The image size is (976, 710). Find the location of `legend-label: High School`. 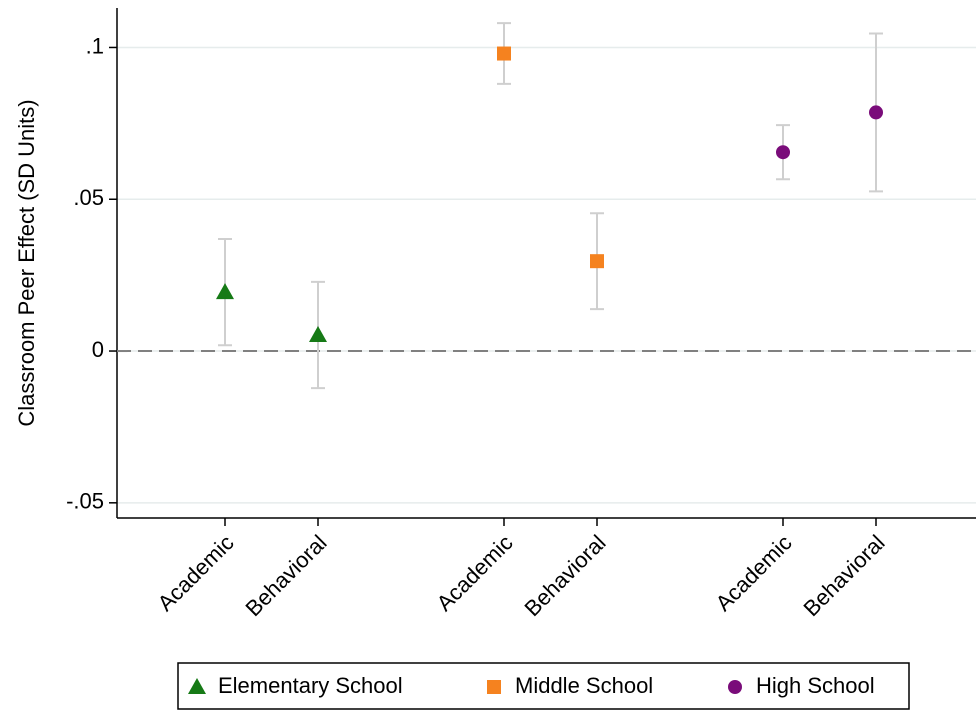

legend-label: High School is located at coordinates (815, 685).